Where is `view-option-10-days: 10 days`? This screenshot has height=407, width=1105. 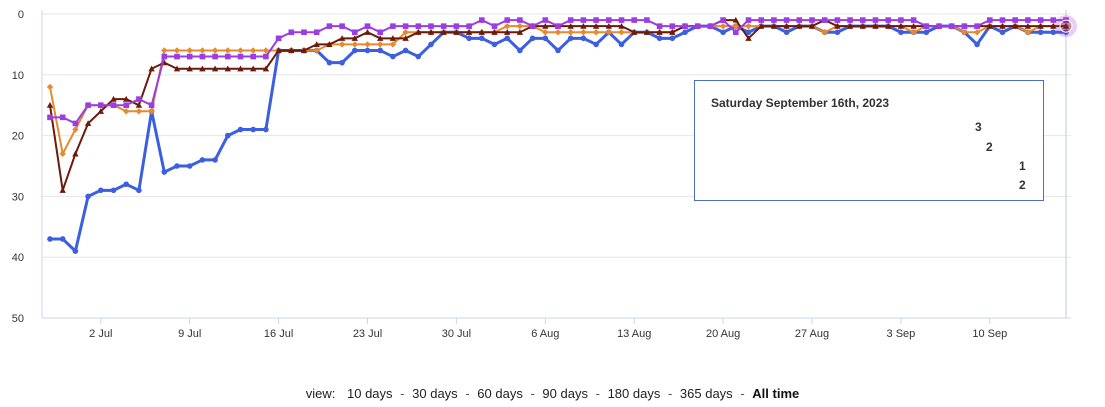 view-option-10-days: 10 days is located at coordinates (370, 393).